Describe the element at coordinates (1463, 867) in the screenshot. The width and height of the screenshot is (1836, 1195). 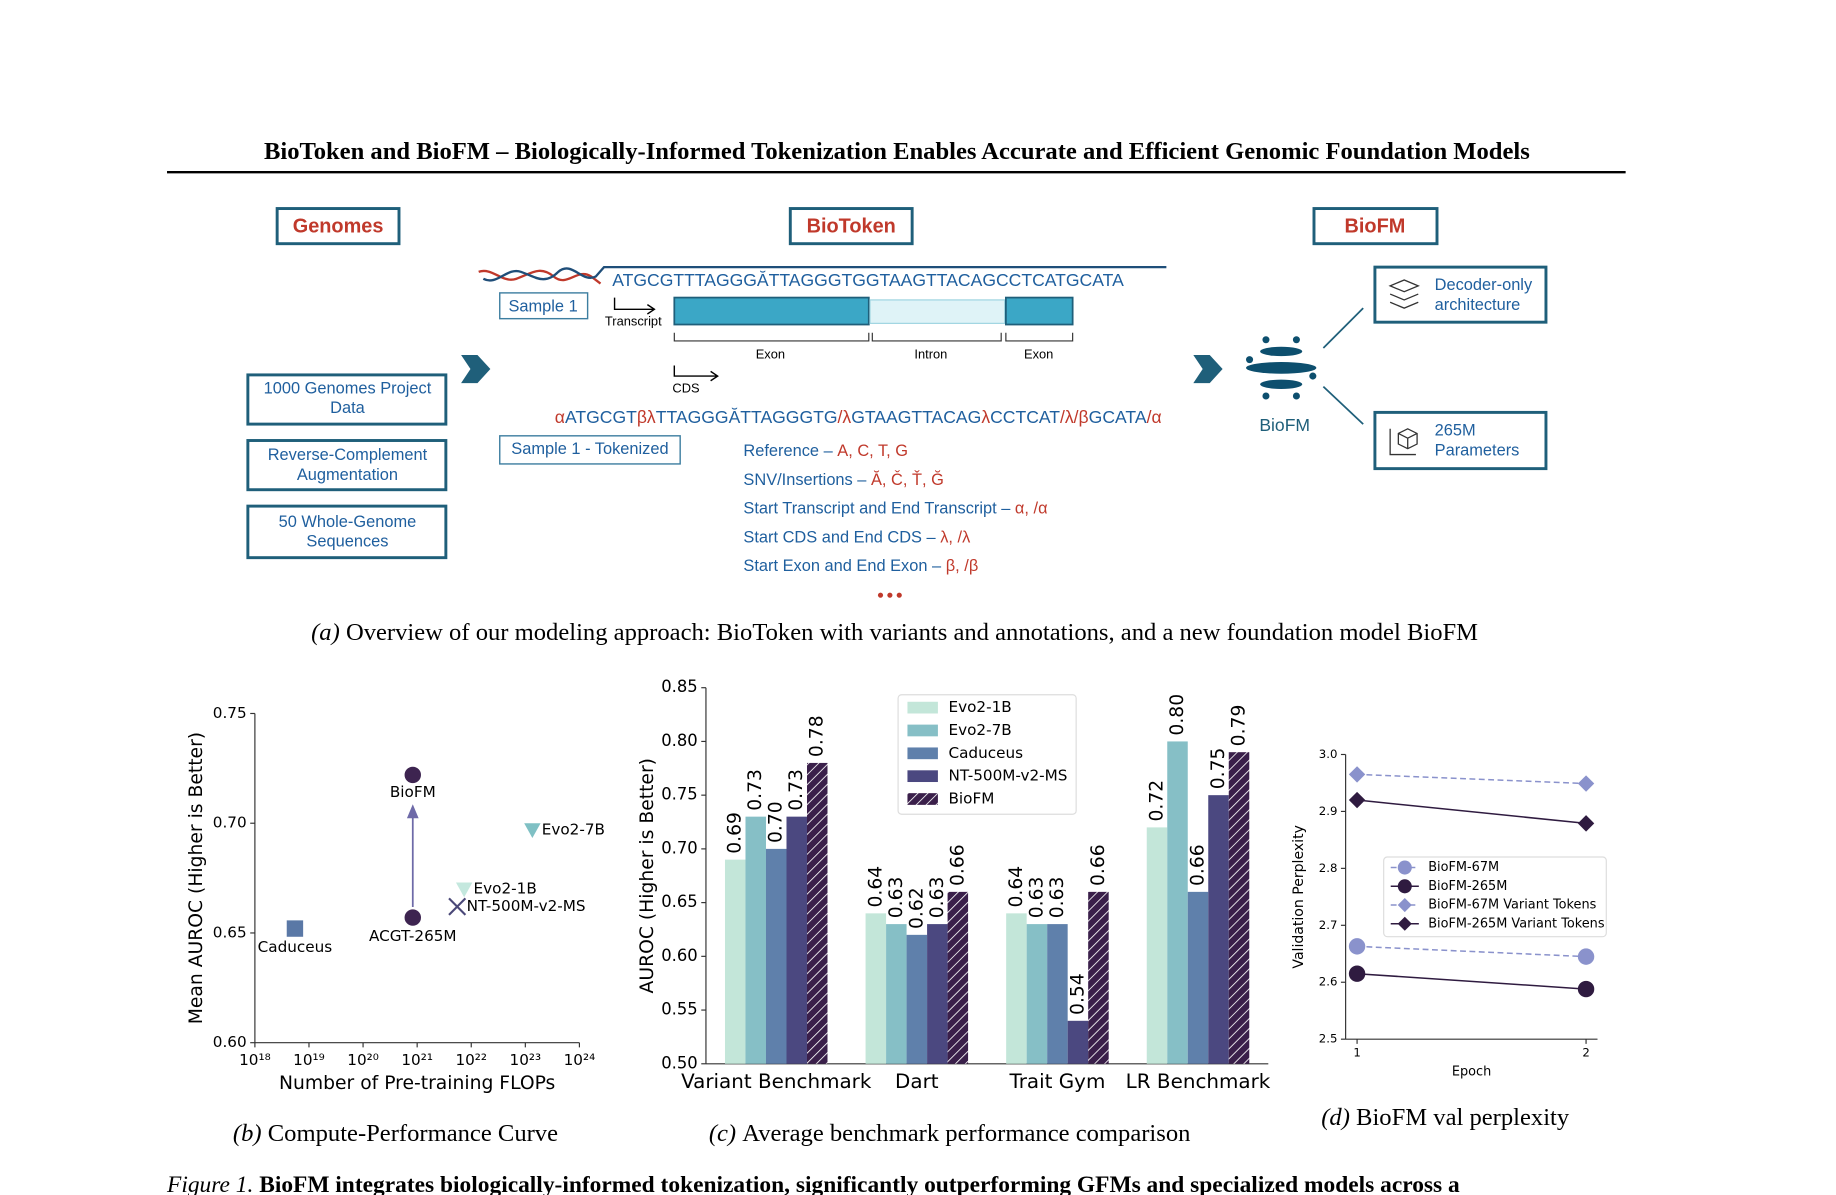
I see `legend-label: BioFM-67M` at that location.